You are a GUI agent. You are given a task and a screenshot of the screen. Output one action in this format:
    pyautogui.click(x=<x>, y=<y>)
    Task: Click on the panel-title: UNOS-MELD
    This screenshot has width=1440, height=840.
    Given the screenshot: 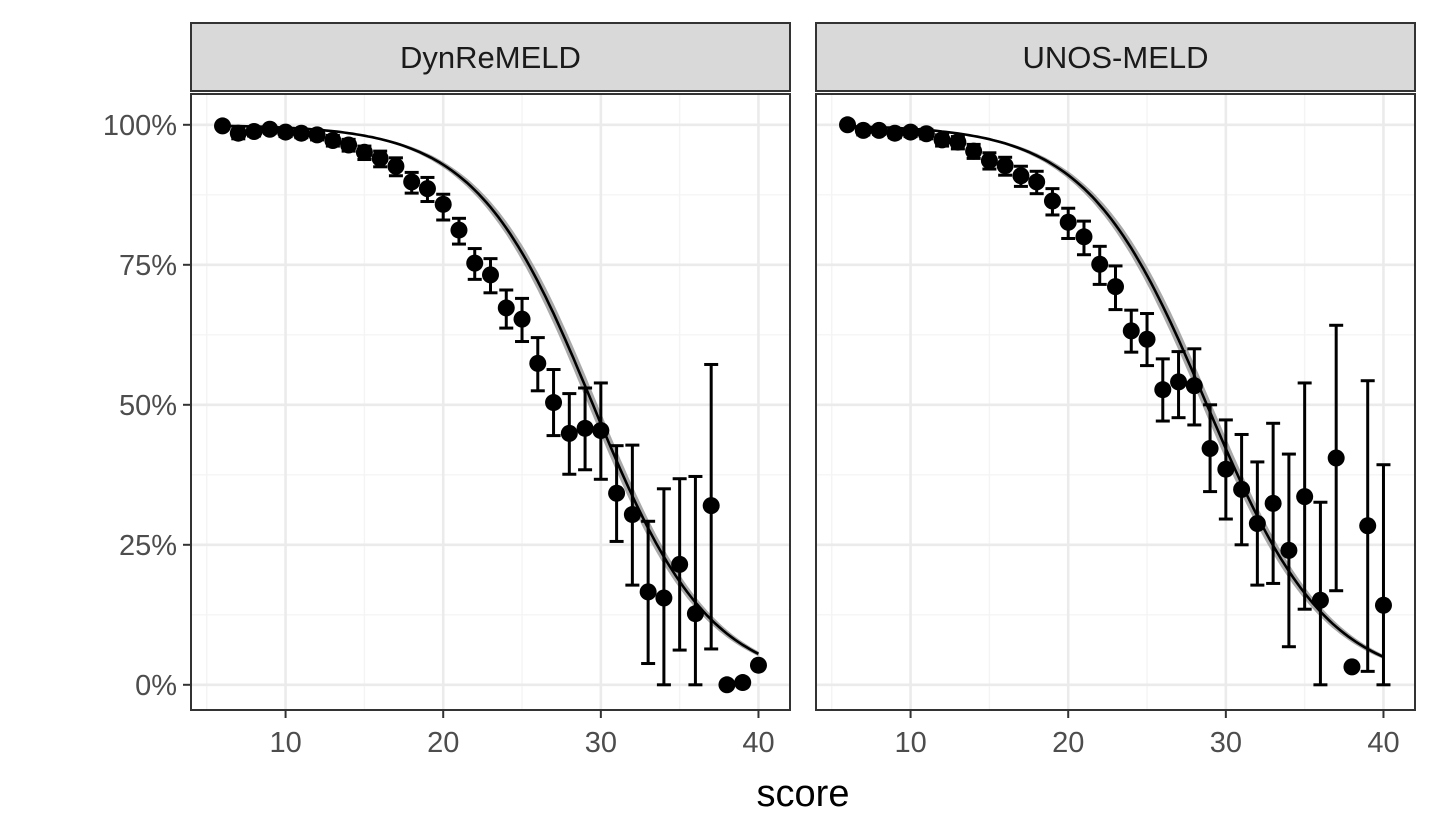 What is the action you would take?
    pyautogui.click(x=1115, y=57)
    